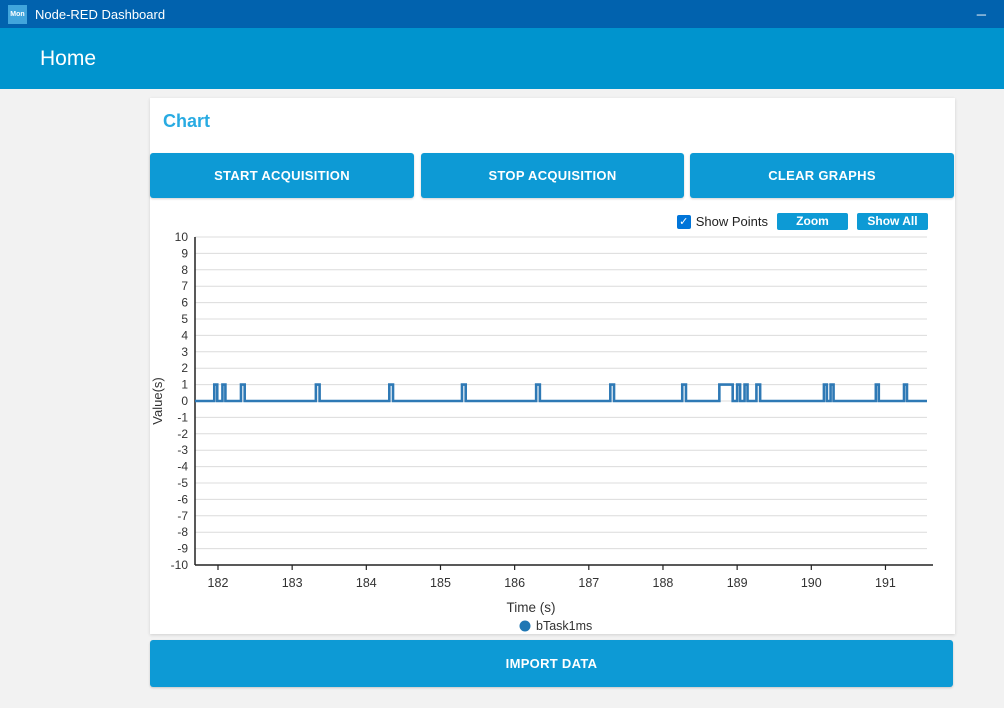 The image size is (1004, 708). What do you see at coordinates (17, 14) in the screenshot?
I see `app-icon: Mon` at bounding box center [17, 14].